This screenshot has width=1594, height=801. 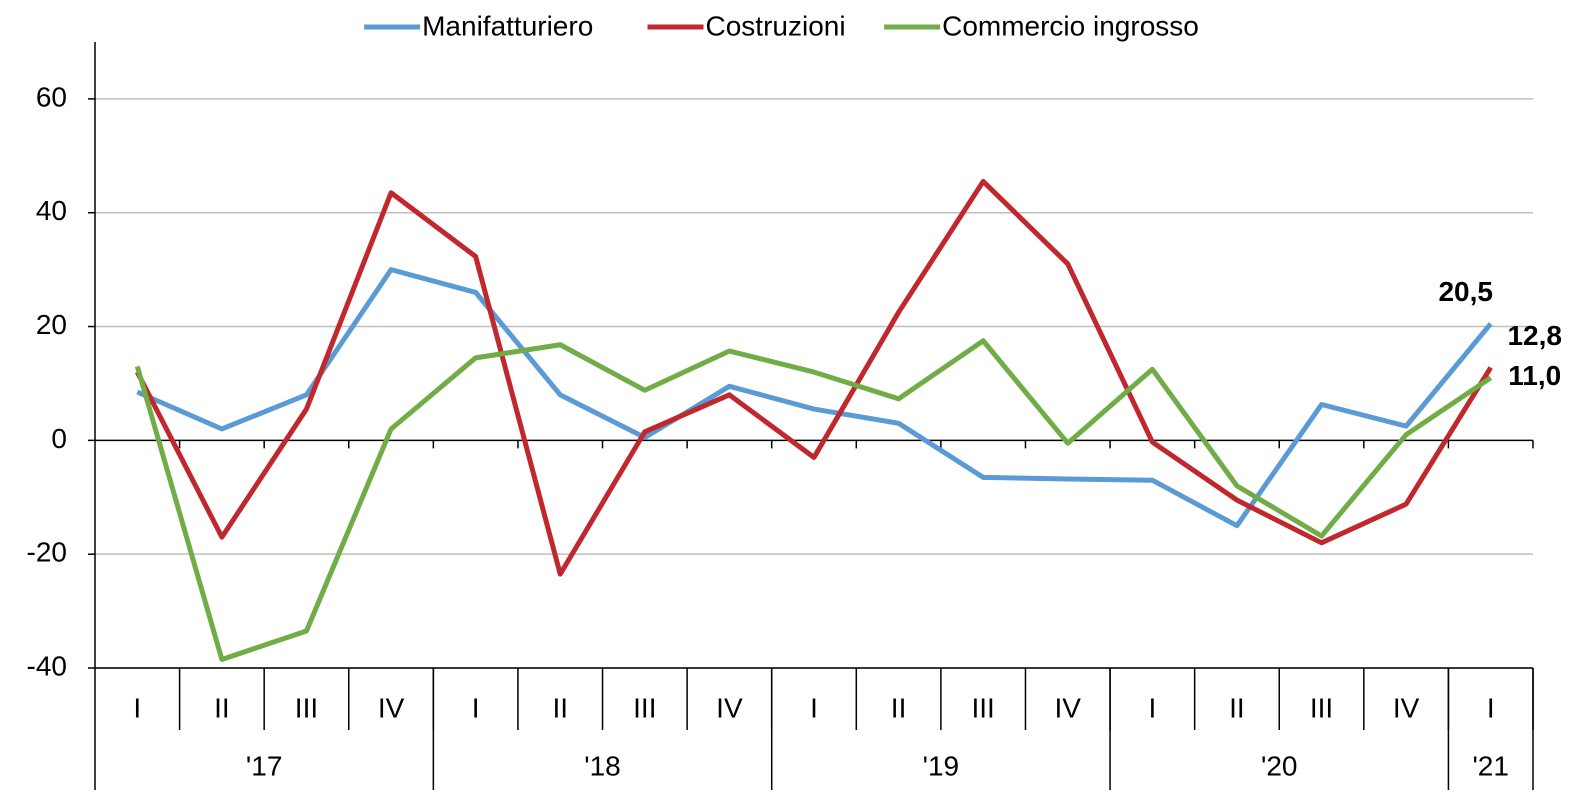 I want to click on y-tick-label: -40, so click(x=47, y=665).